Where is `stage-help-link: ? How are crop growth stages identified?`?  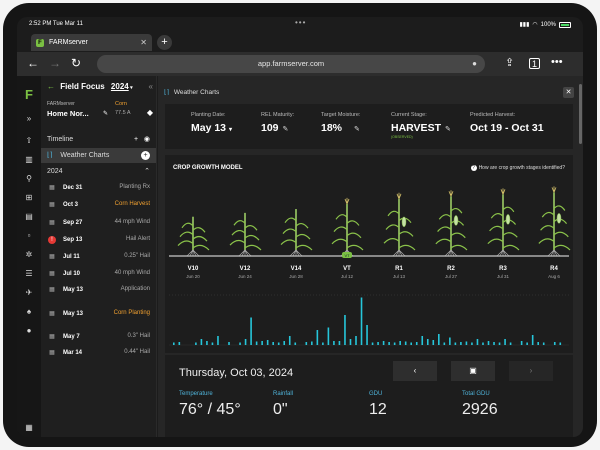 stage-help-link: ? How are crop growth stages identified? is located at coordinates (517, 168).